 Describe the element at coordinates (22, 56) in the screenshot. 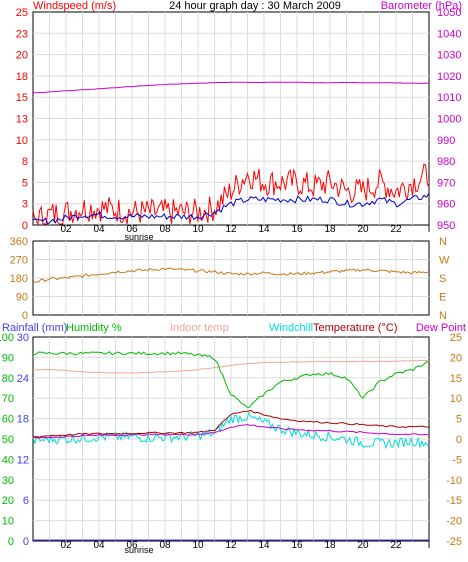

I see `windspeed-tick: 20` at that location.